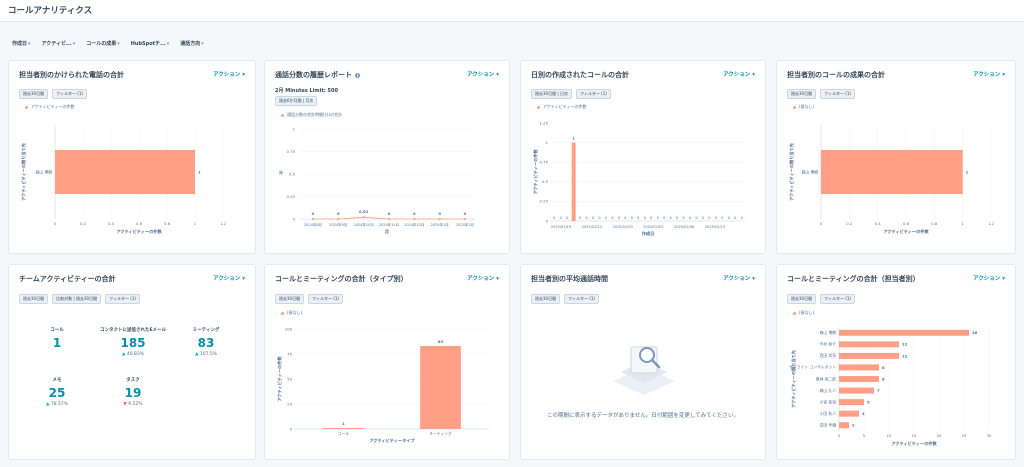 Image resolution: width=1024 pixels, height=467 pixels. What do you see at coordinates (826, 378) in the screenshot?
I see `category-label: 奥林 亮二郎` at bounding box center [826, 378].